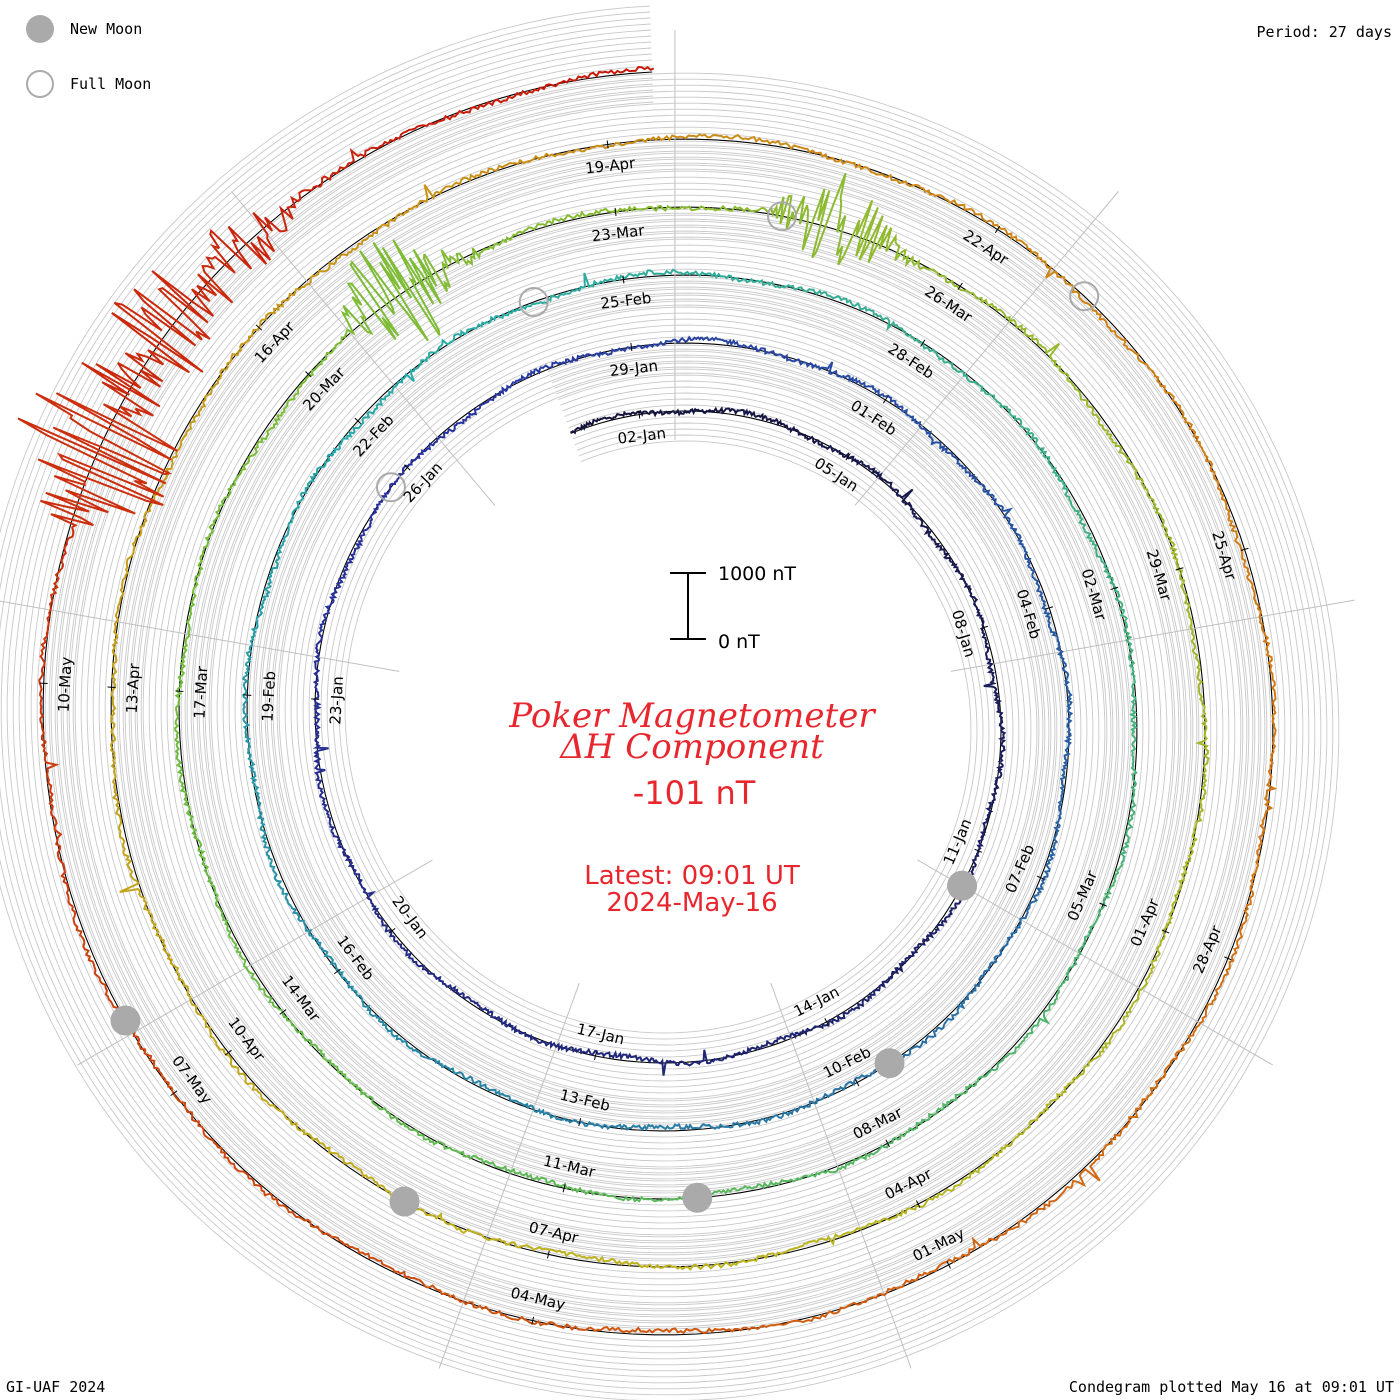  I want to click on date-label: 14-Jan, so click(816, 1002).